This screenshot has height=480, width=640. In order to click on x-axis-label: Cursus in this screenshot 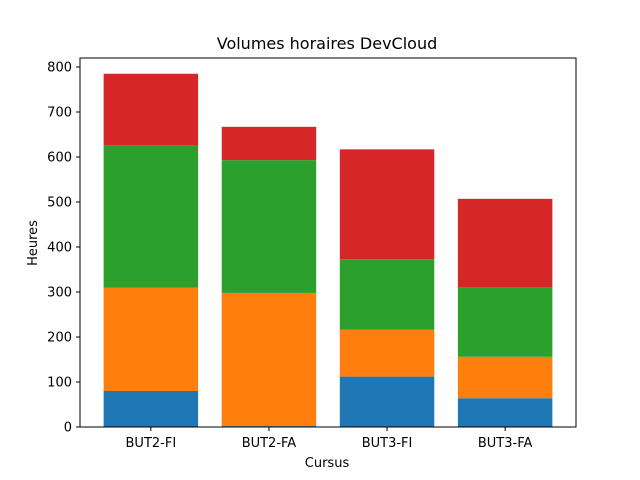, I will do `click(327, 463)`.